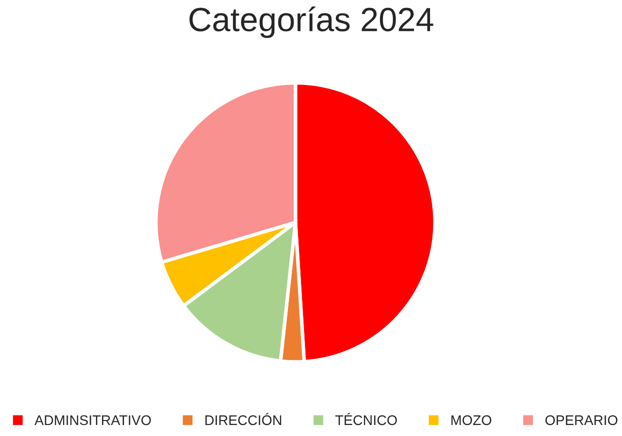 The width and height of the screenshot is (622, 436). Describe the element at coordinates (311, 22) in the screenshot. I see `chart-title: Categorías 2024` at that location.